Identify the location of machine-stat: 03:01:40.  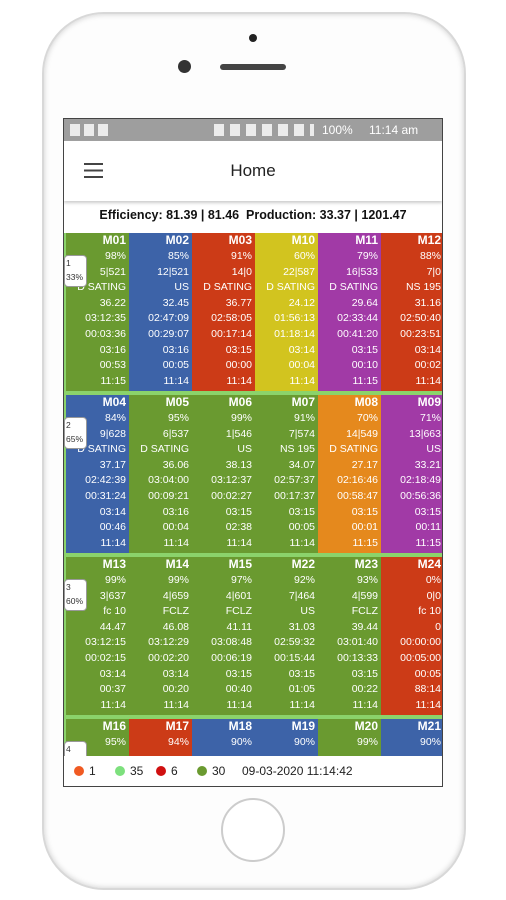
(357, 642).